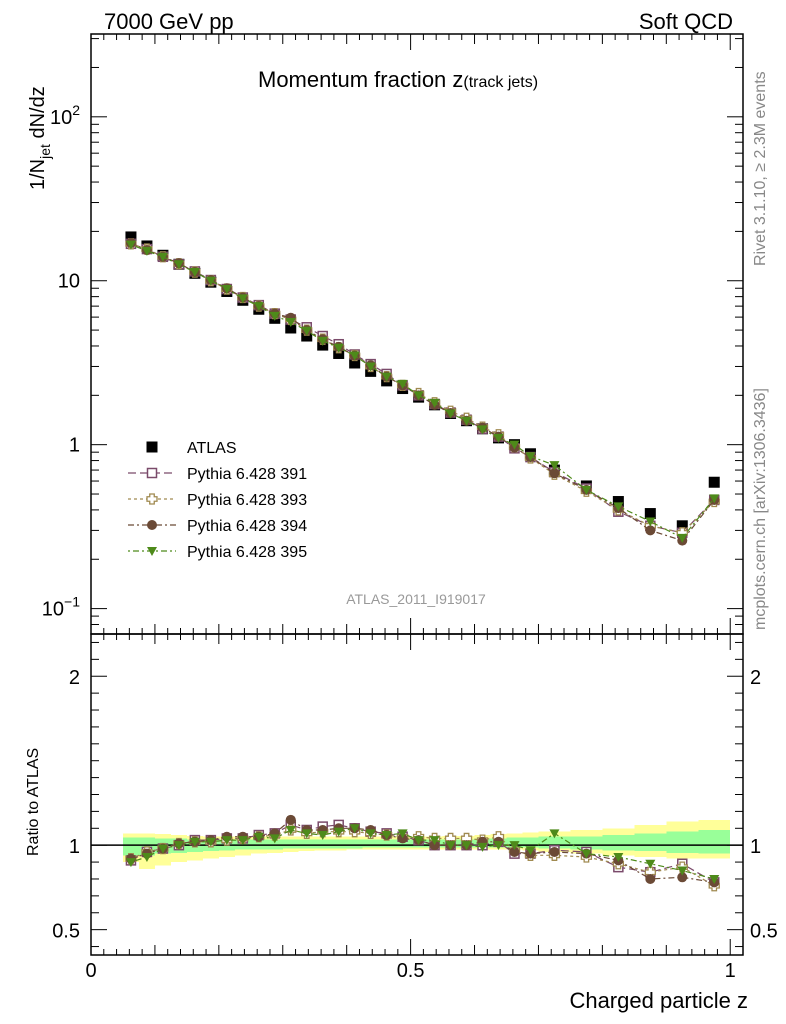 This screenshot has width=786, height=1024. What do you see at coordinates (74, 847) in the screenshot?
I see `ratio-y-tick-label: 1` at bounding box center [74, 847].